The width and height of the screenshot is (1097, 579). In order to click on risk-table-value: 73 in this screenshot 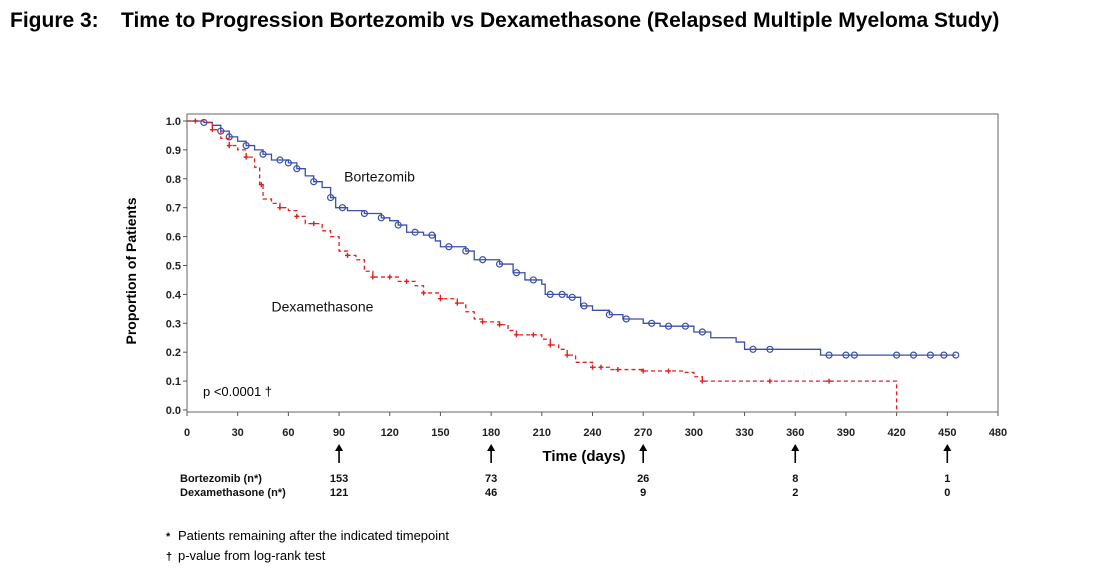, I will do `click(491, 479)`.